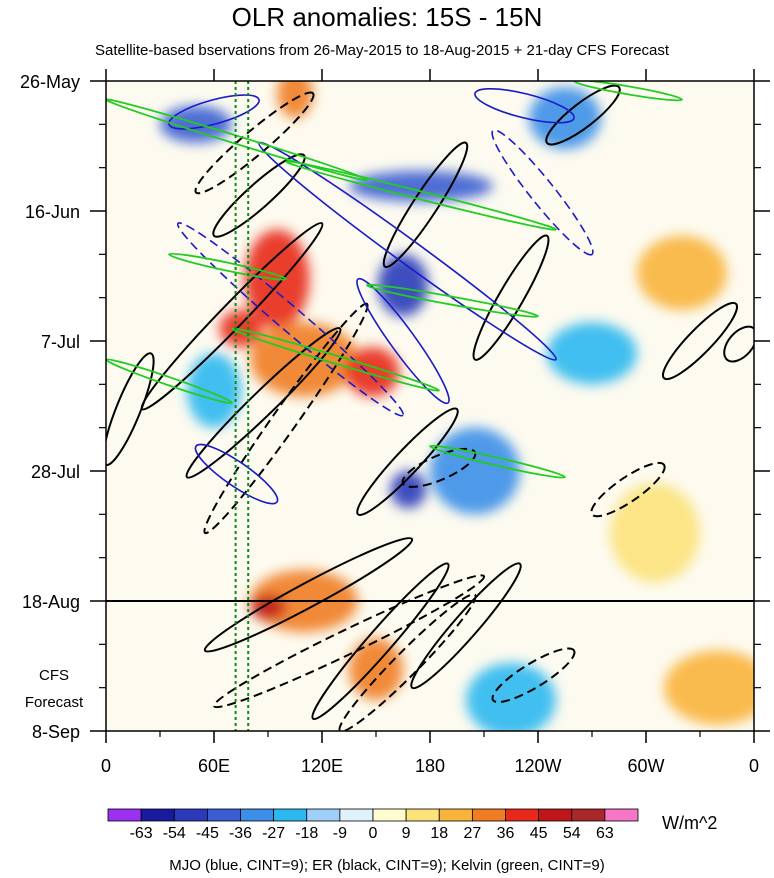  What do you see at coordinates (214, 766) in the screenshot?
I see `x-tick-label: 60E` at bounding box center [214, 766].